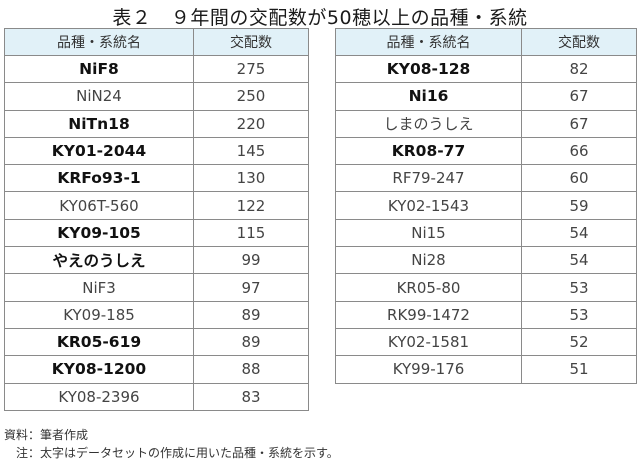 The width and height of the screenshot is (640, 461). What do you see at coordinates (99, 233) in the screenshot?
I see `variety-name-cell: KY09-105` at bounding box center [99, 233].